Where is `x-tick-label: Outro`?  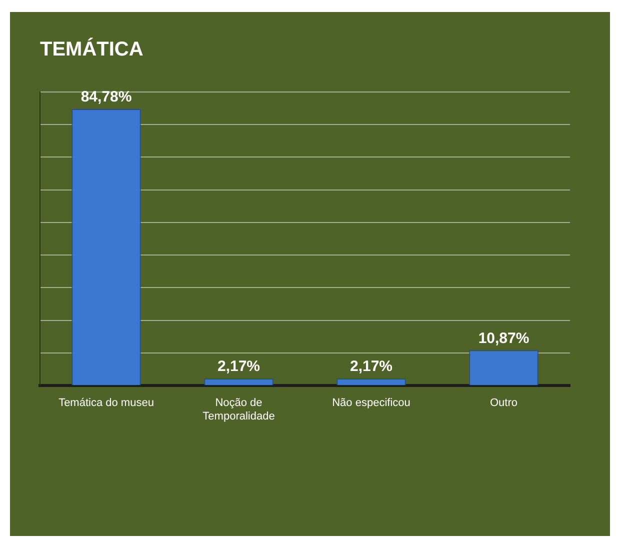
x-tick-label: Outro is located at coordinates (504, 403).